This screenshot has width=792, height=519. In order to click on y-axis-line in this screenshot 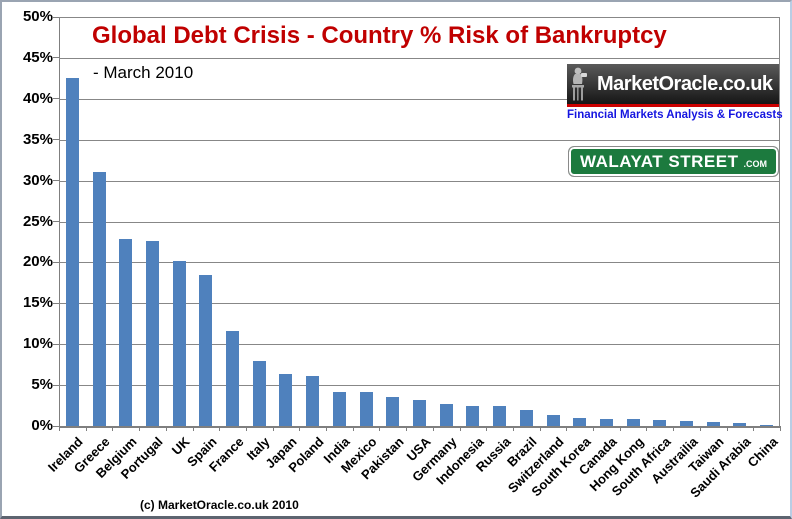, I will do `click(59, 222)`.